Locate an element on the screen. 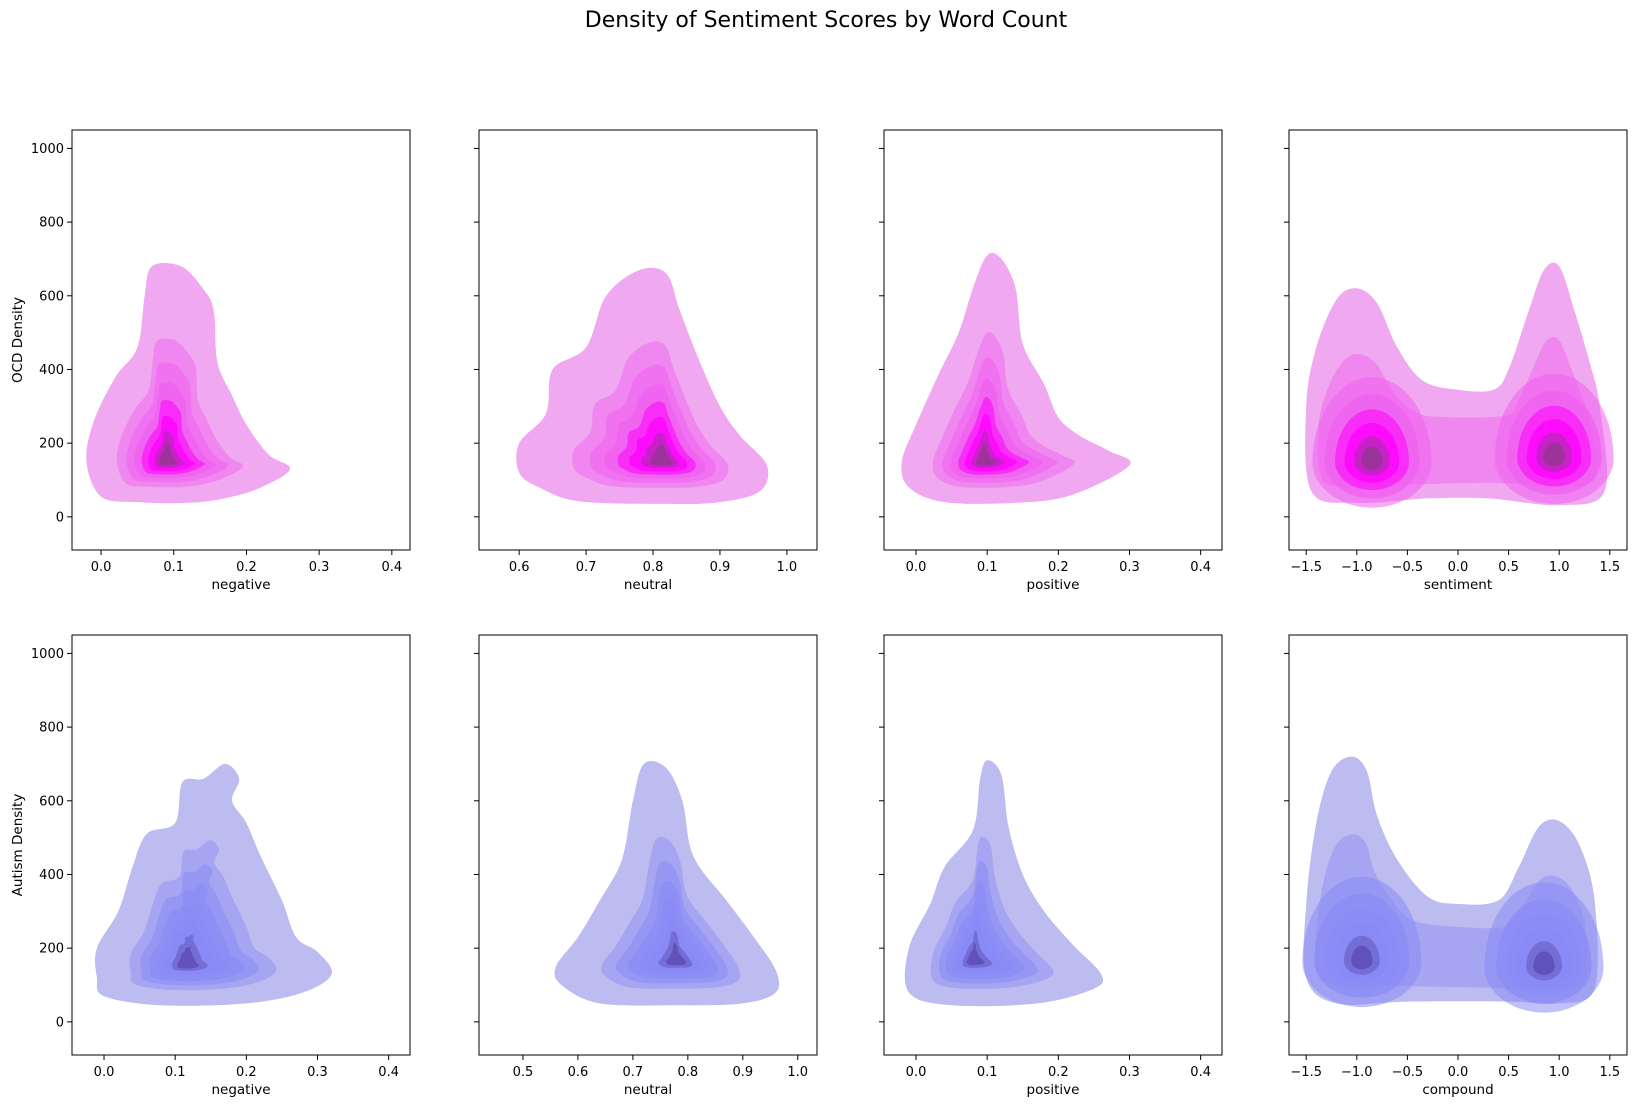 Image resolution: width=1635 pixels, height=1107 pixels. y-axis-label: Autism Density is located at coordinates (18, 845).